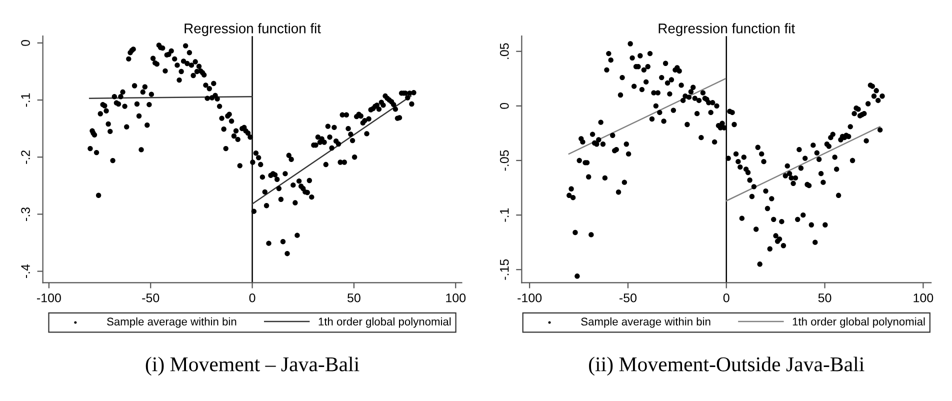 This screenshot has height=401, width=952. What do you see at coordinates (726, 366) in the screenshot?
I see `text: (ii) Movement-Outside Java-Bali` at bounding box center [726, 366].